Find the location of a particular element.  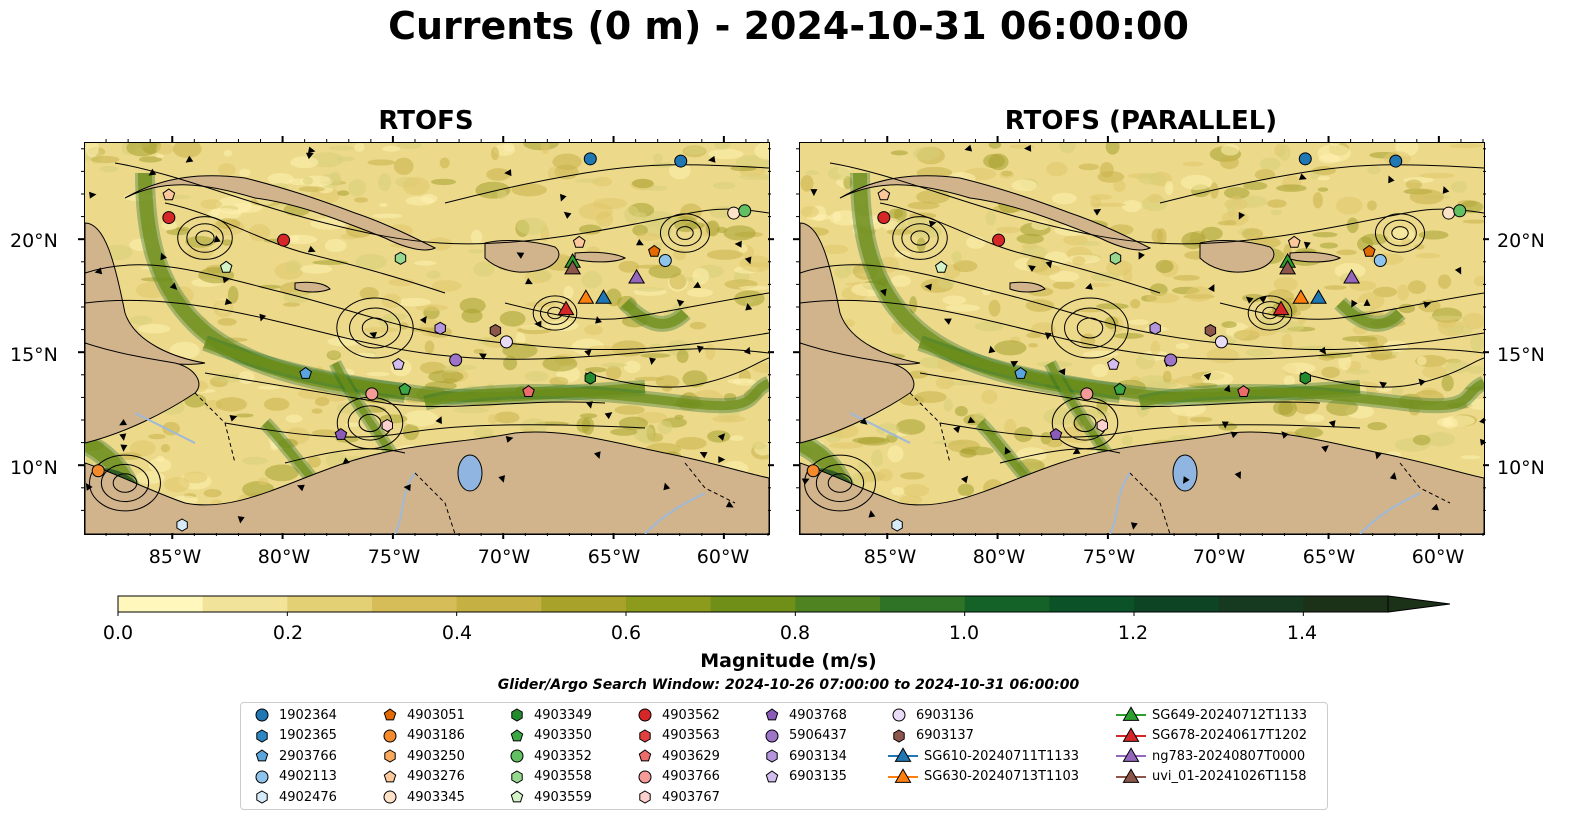

legend-label: 4903766 is located at coordinates (691, 776).